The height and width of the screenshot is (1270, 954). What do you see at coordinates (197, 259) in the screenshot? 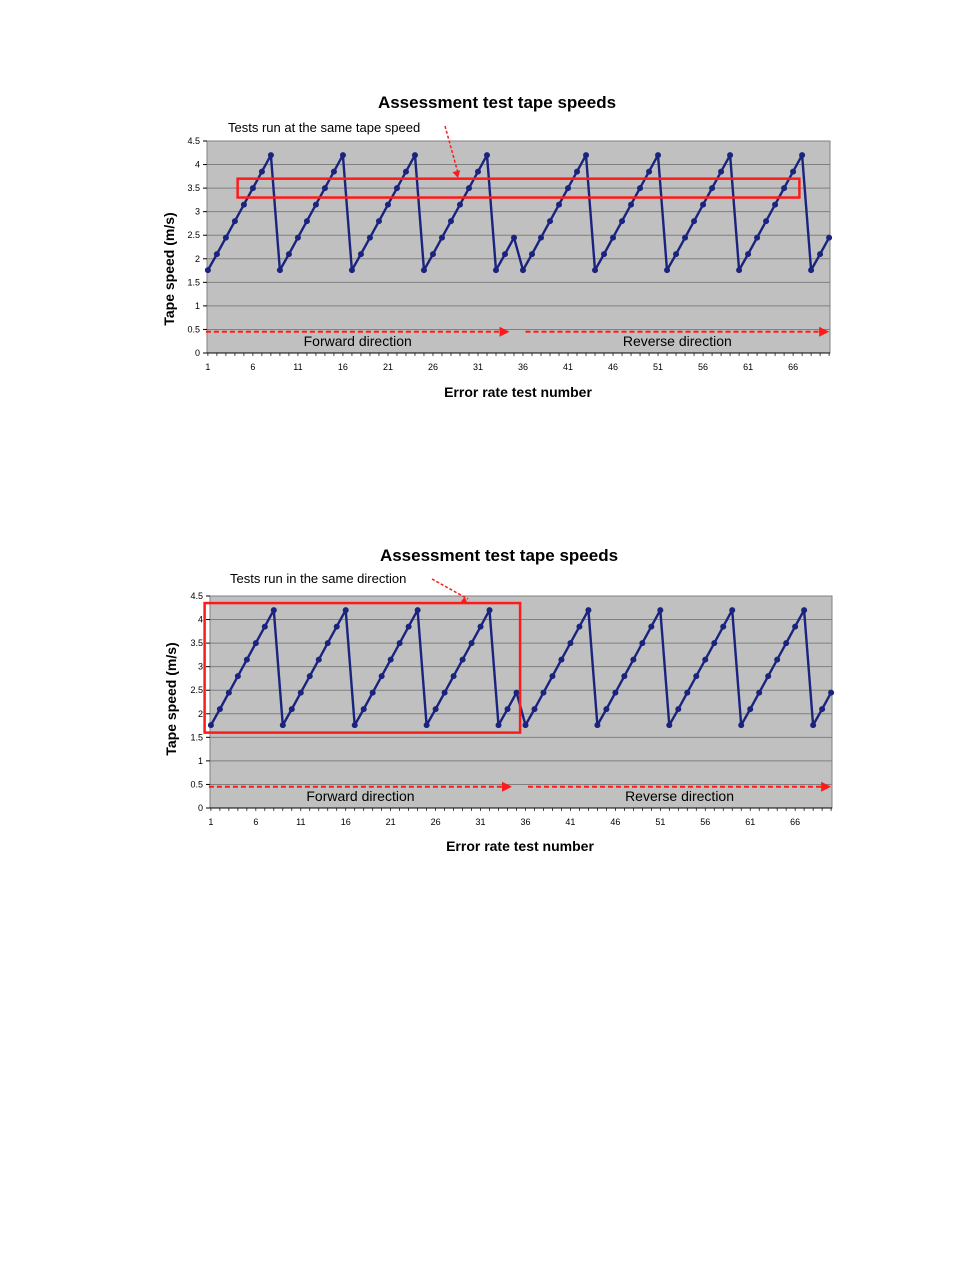
I see `y-tick-label: 2` at bounding box center [197, 259].